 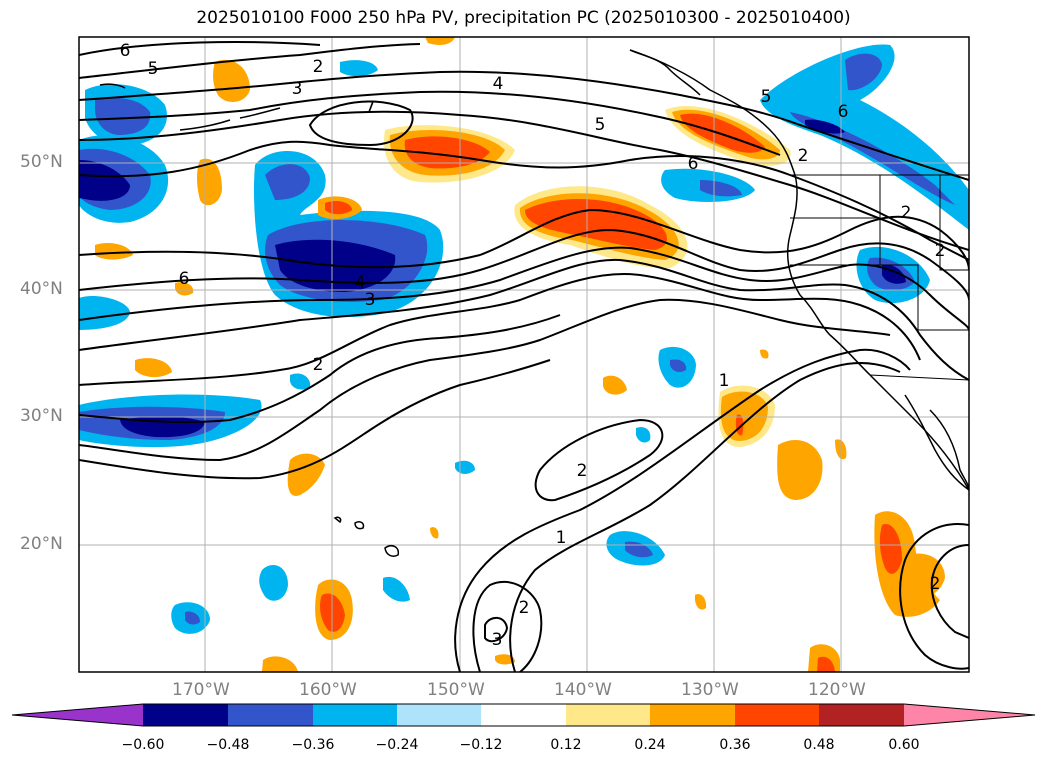 I want to click on gulf-coast, so click(x=949, y=450).